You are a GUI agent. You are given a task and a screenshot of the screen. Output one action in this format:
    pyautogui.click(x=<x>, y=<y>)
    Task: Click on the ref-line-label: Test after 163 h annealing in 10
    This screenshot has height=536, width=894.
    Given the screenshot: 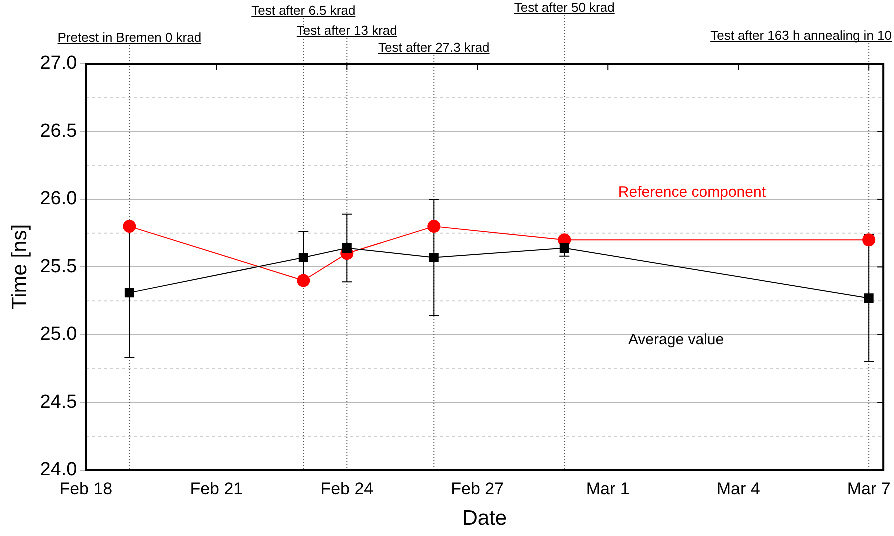 What is the action you would take?
    pyautogui.click(x=801, y=35)
    